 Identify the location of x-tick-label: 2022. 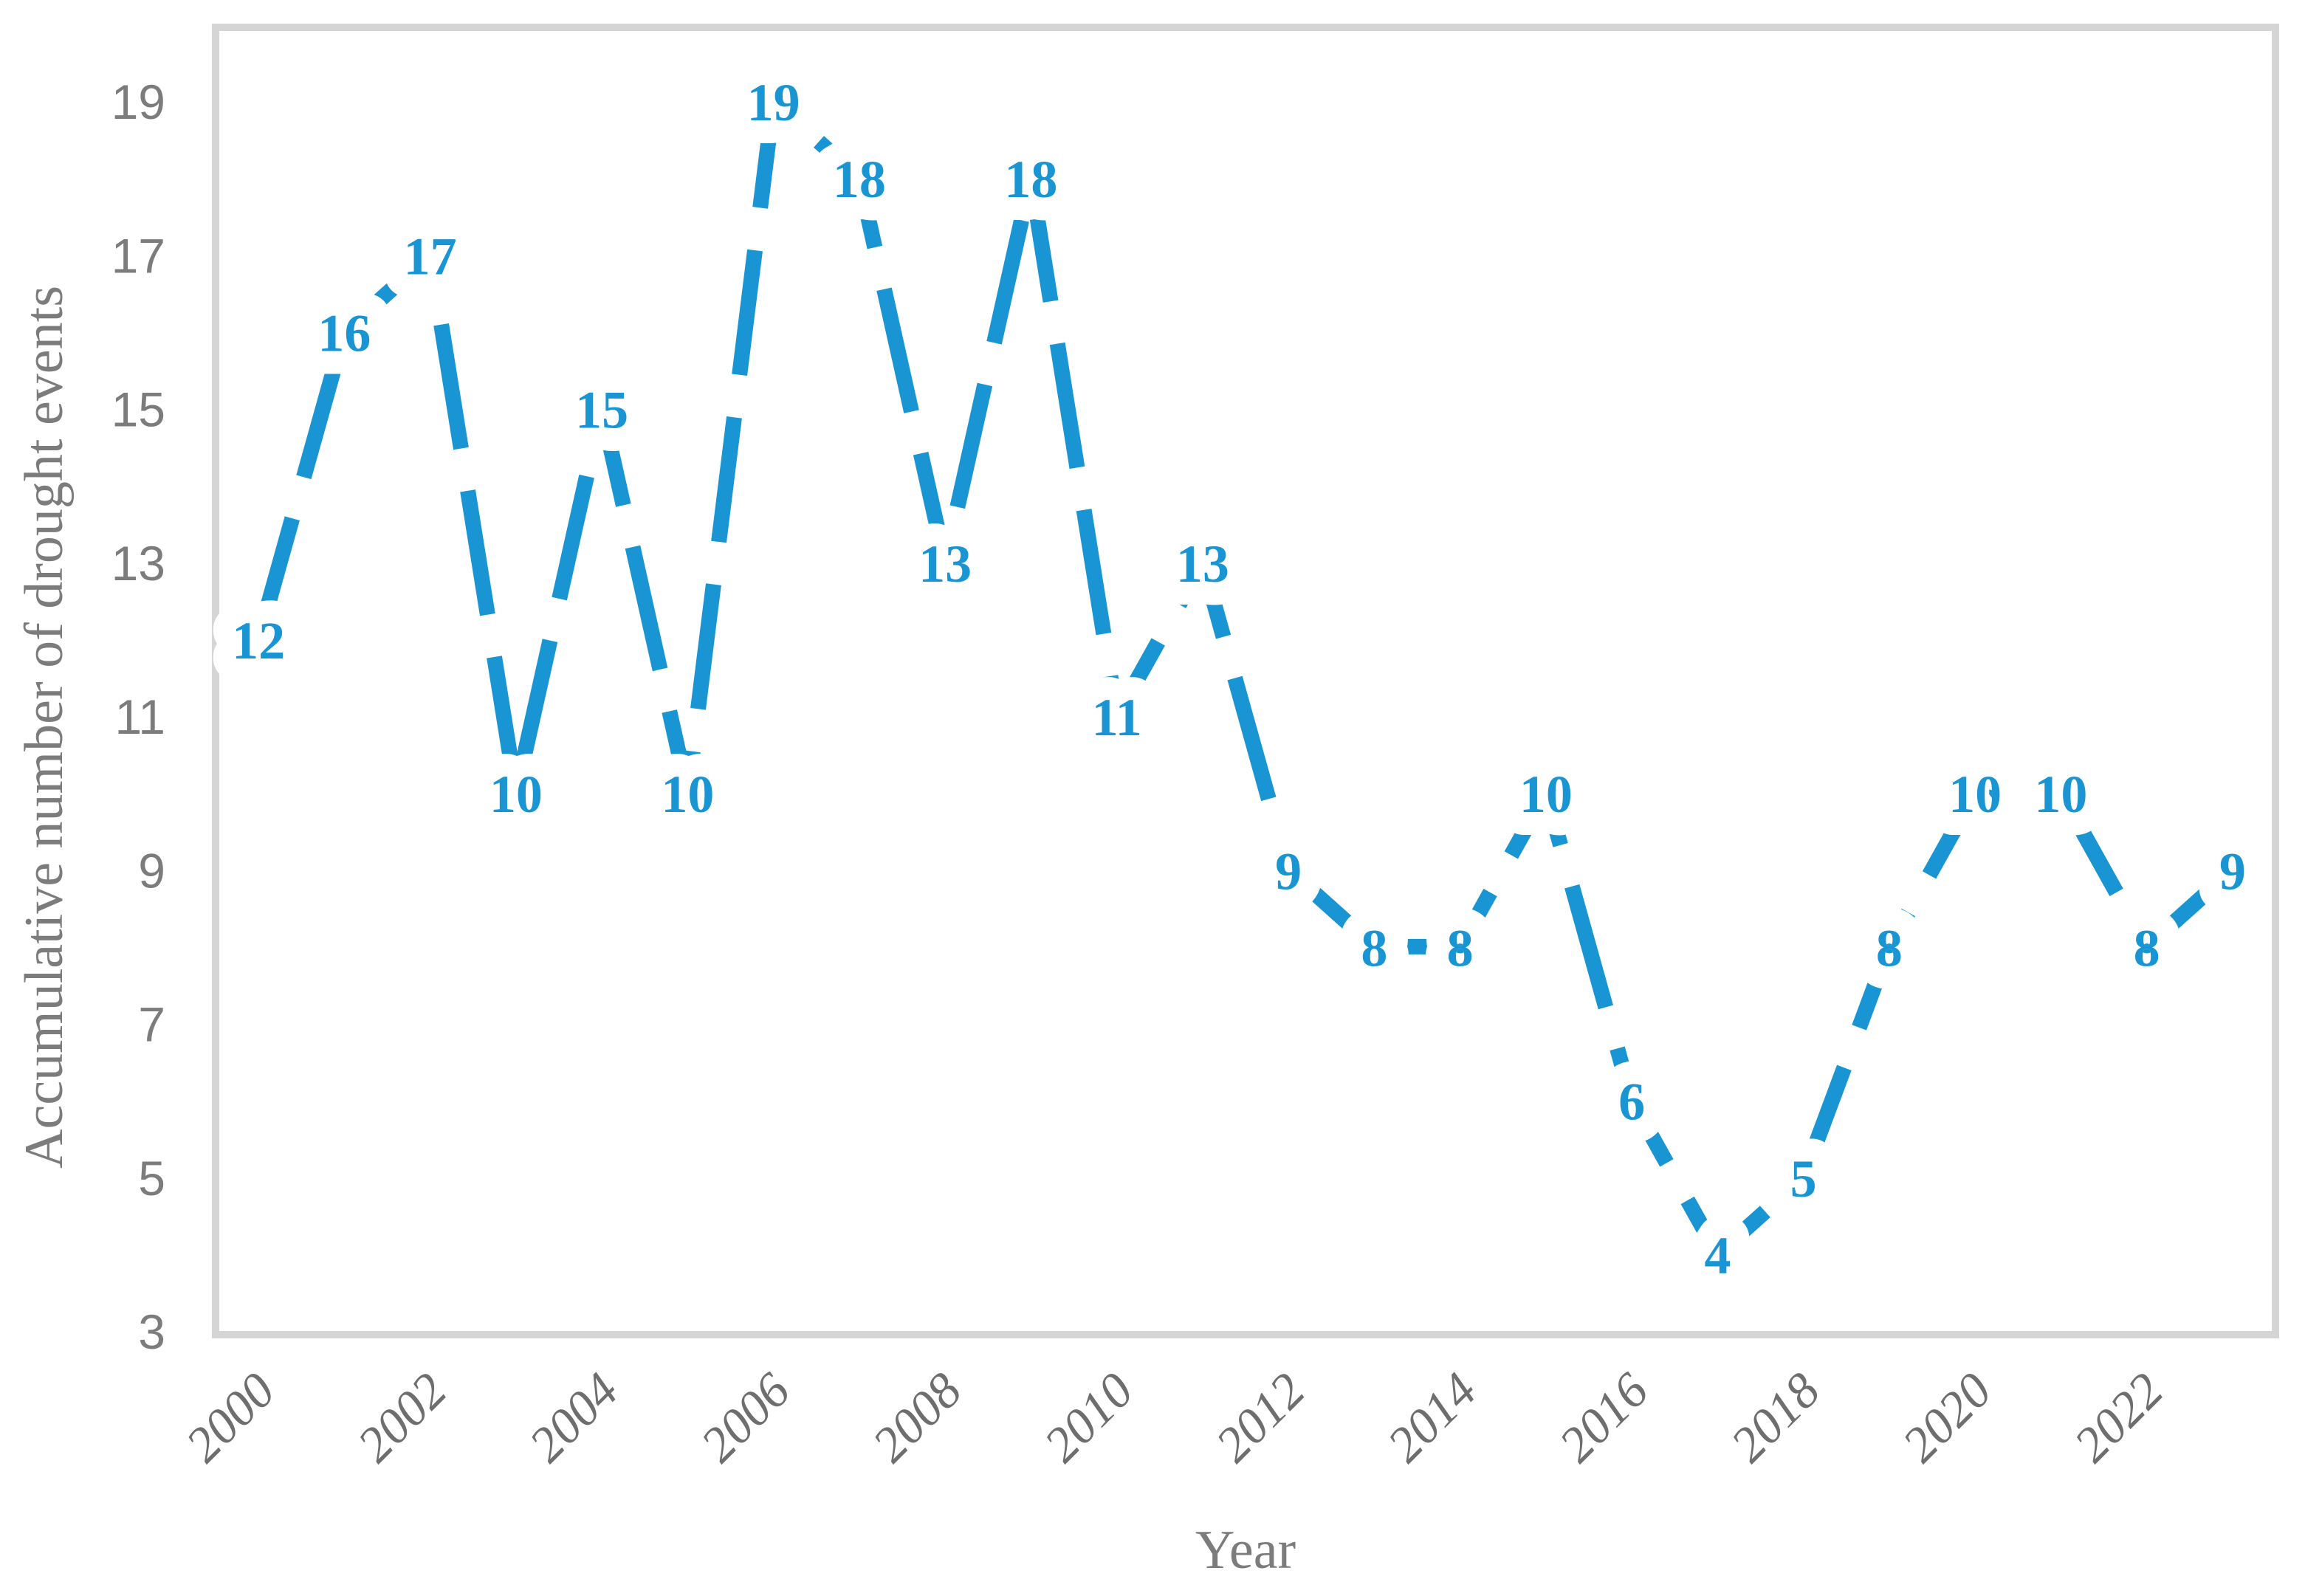
(2118, 1417).